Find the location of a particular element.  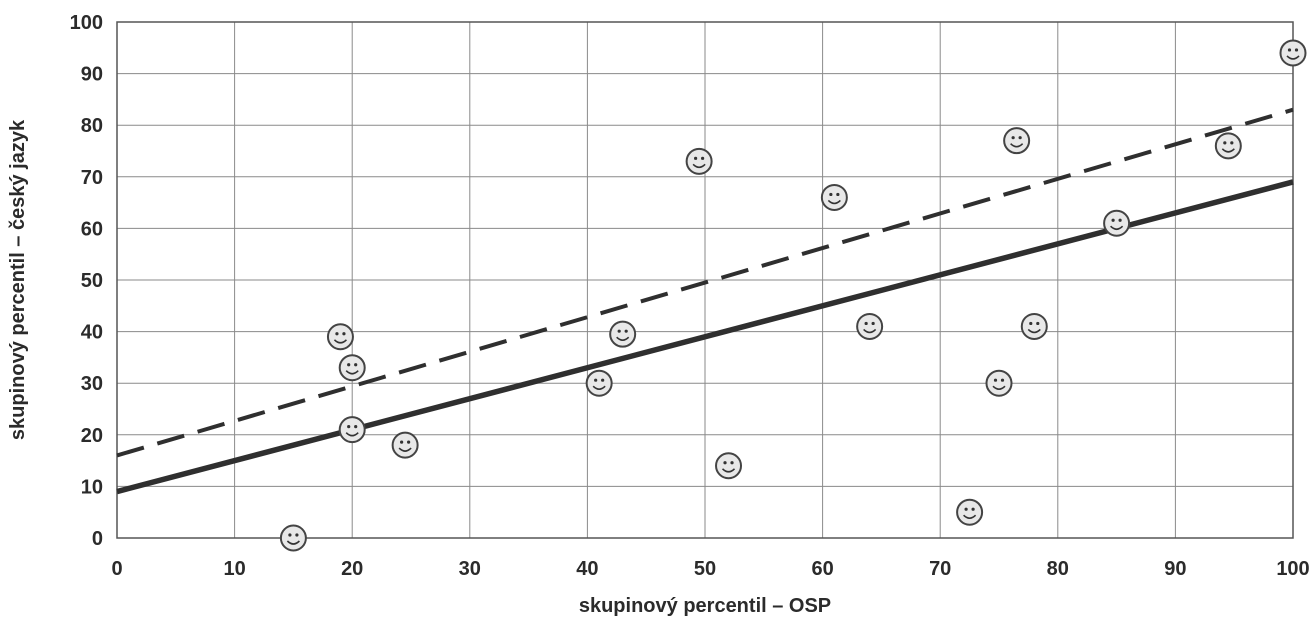

y-tick-label: 30 is located at coordinates (92, 384).